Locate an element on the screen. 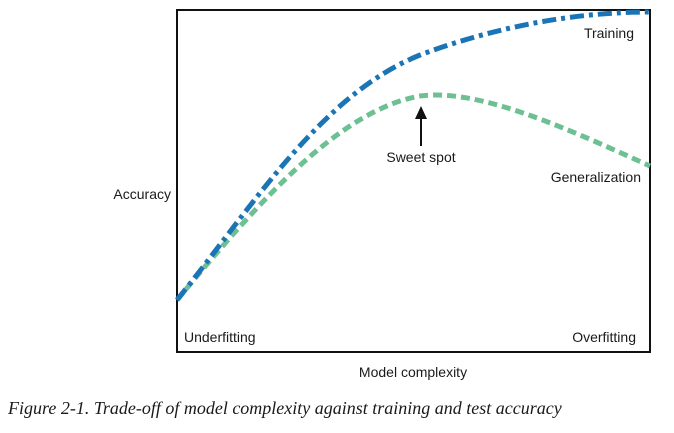 The image size is (674, 433). overfitting-label: Overfitting is located at coordinates (604, 337).